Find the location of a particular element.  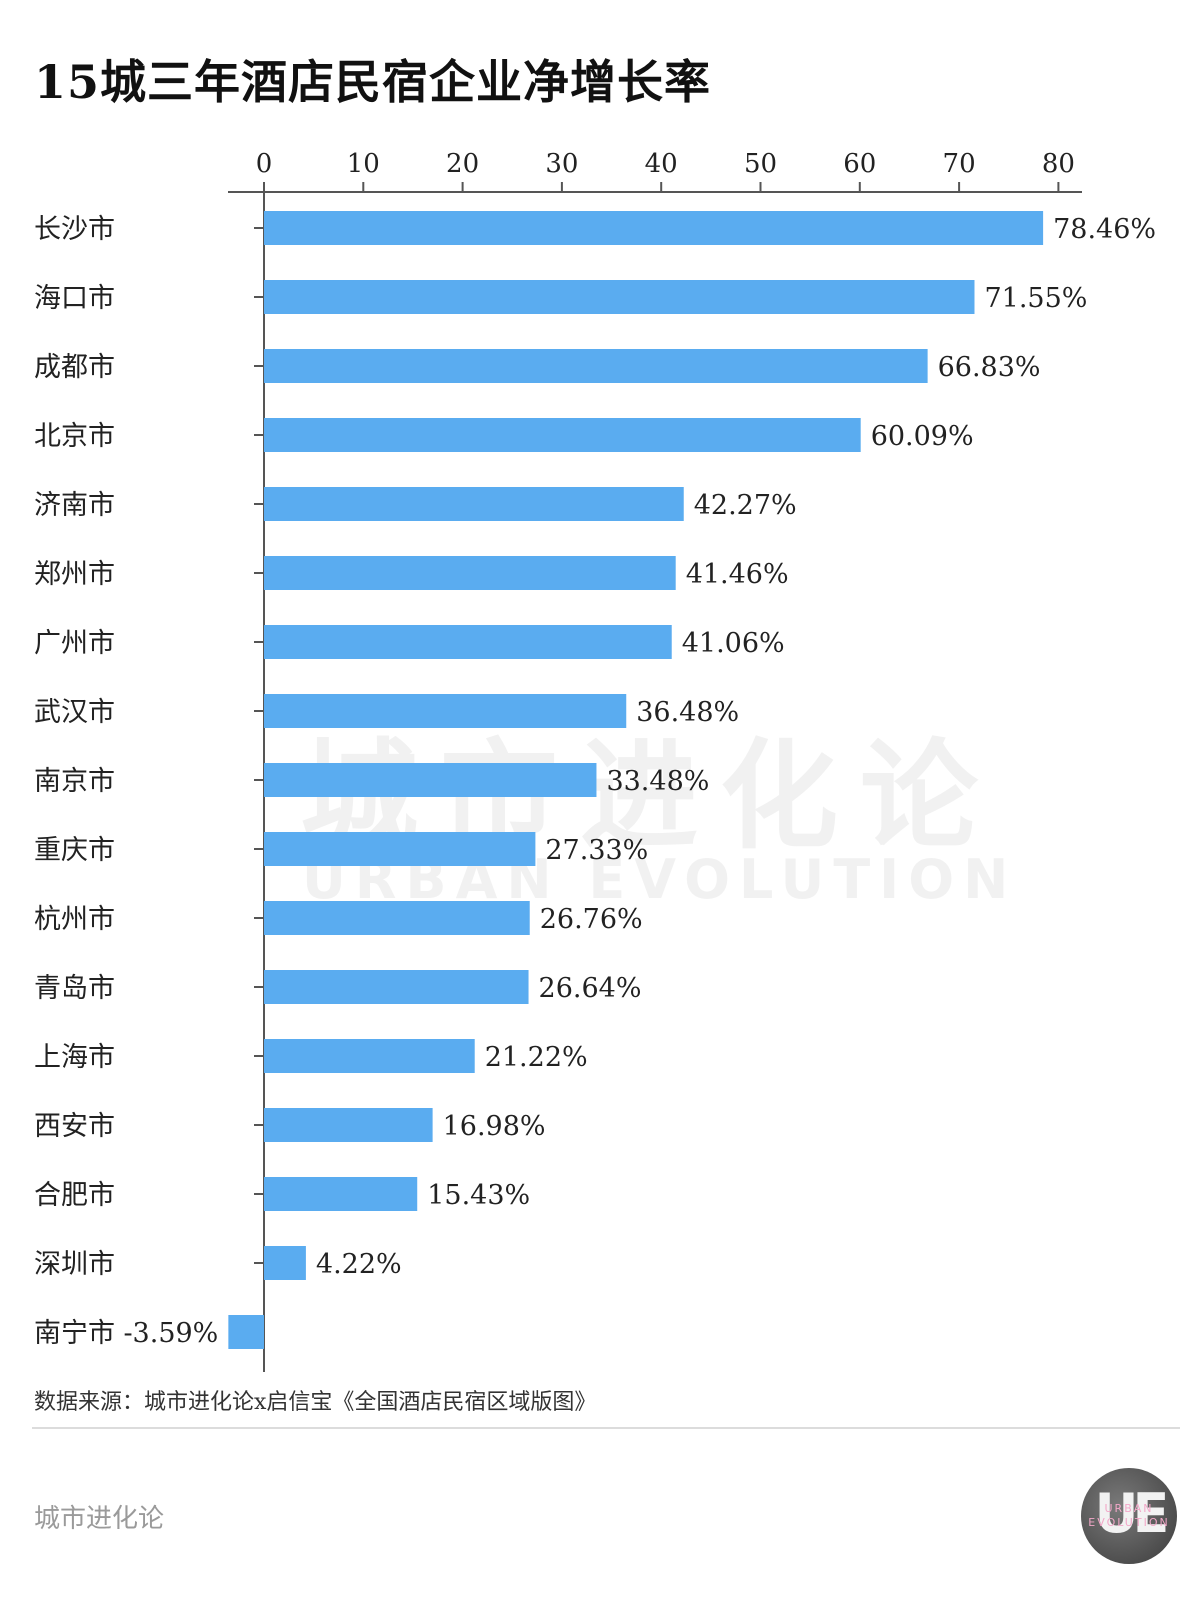

category-label: 重庆市 is located at coordinates (74, 850).